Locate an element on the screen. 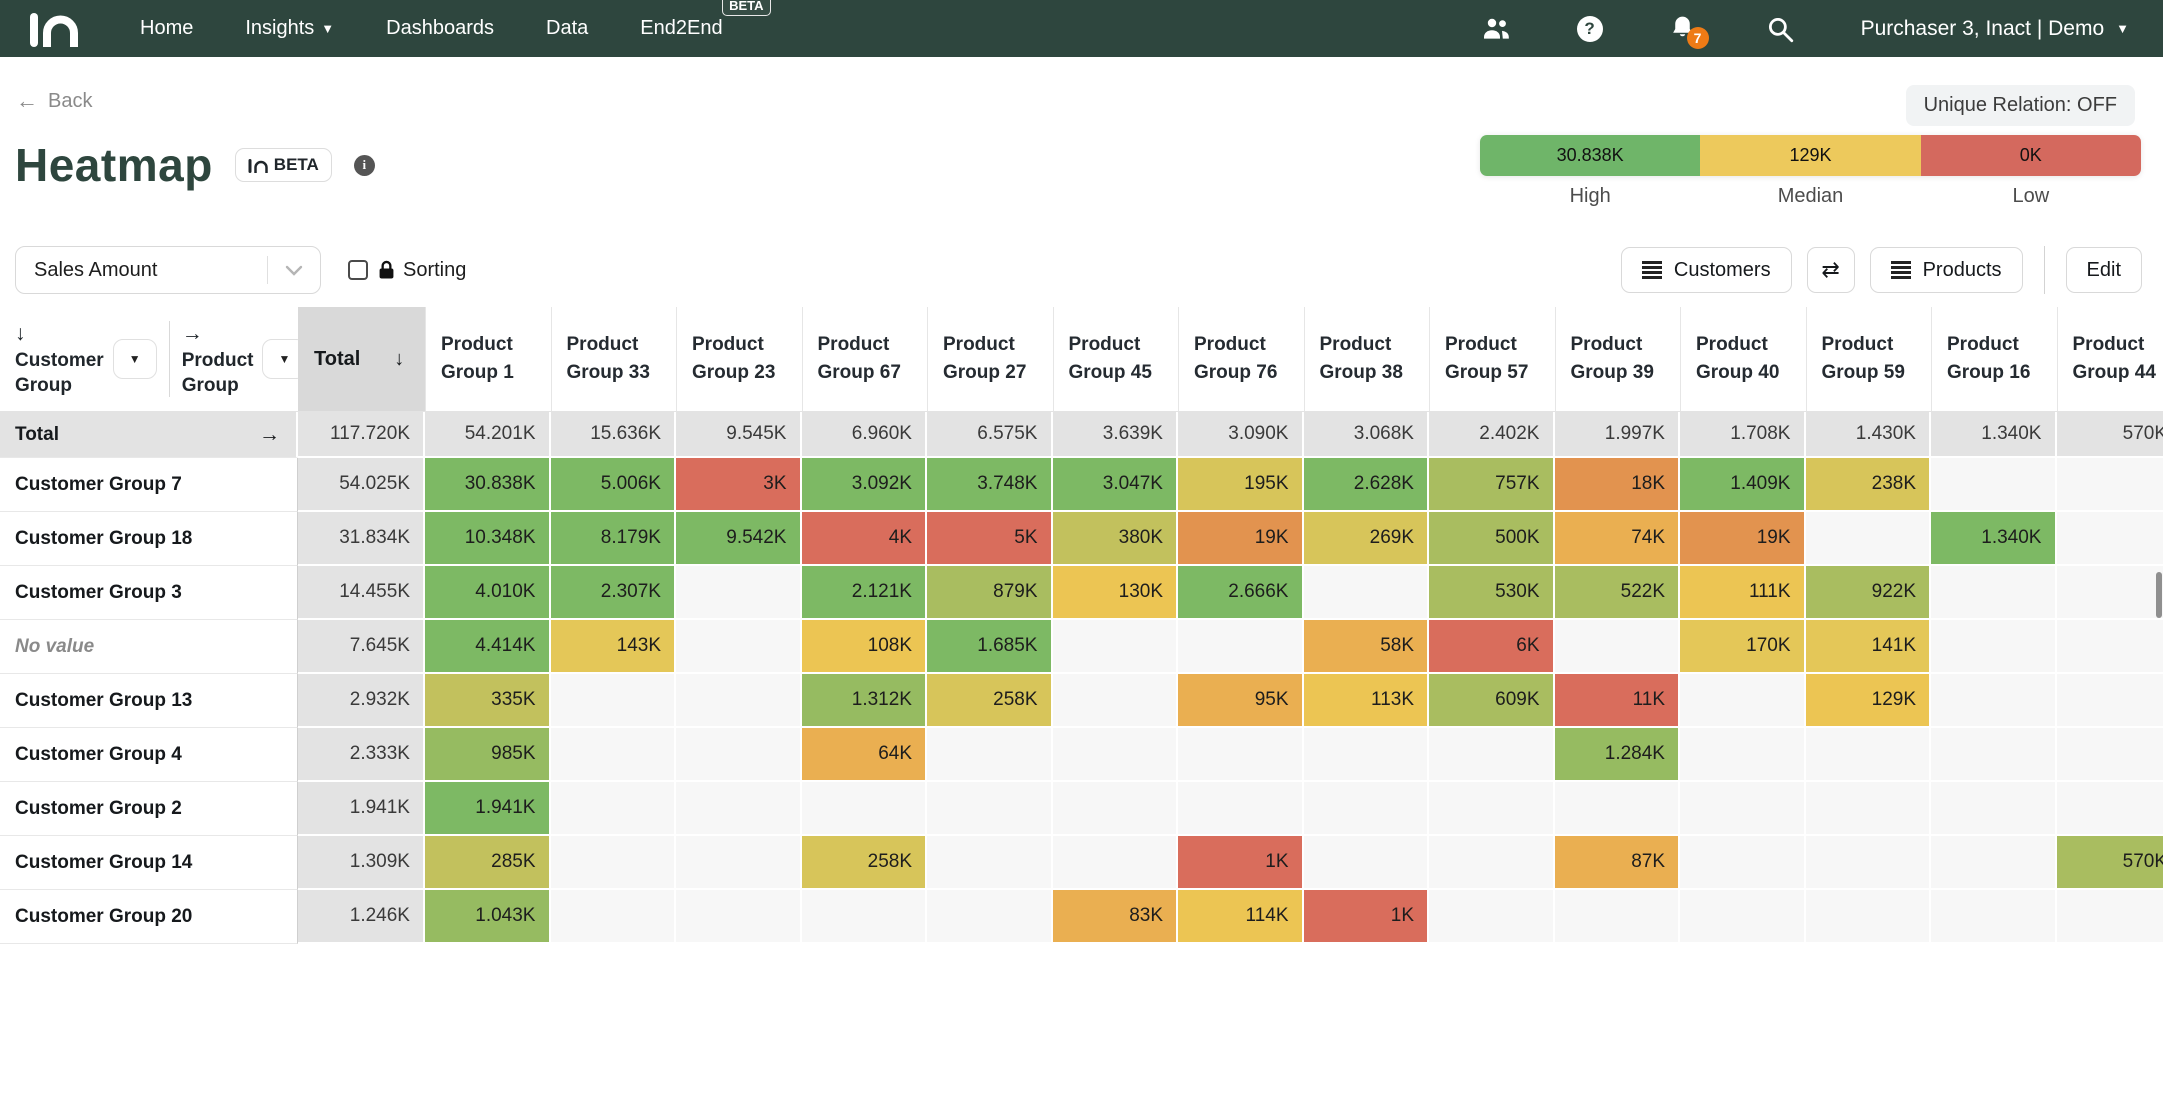 This screenshot has height=1120, width=2163. nav-item-dashboards: Dashboards is located at coordinates (440, 28).